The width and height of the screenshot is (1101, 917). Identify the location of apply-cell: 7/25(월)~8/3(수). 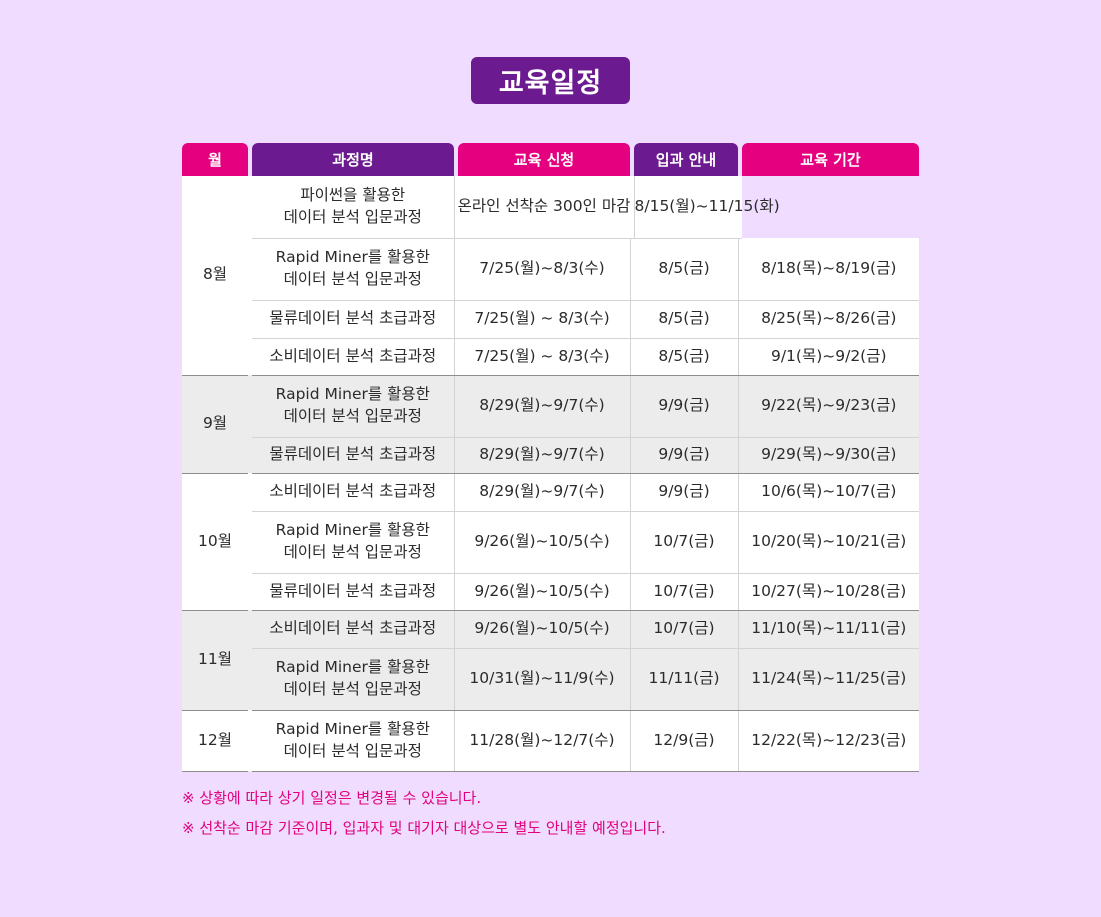
(541, 269).